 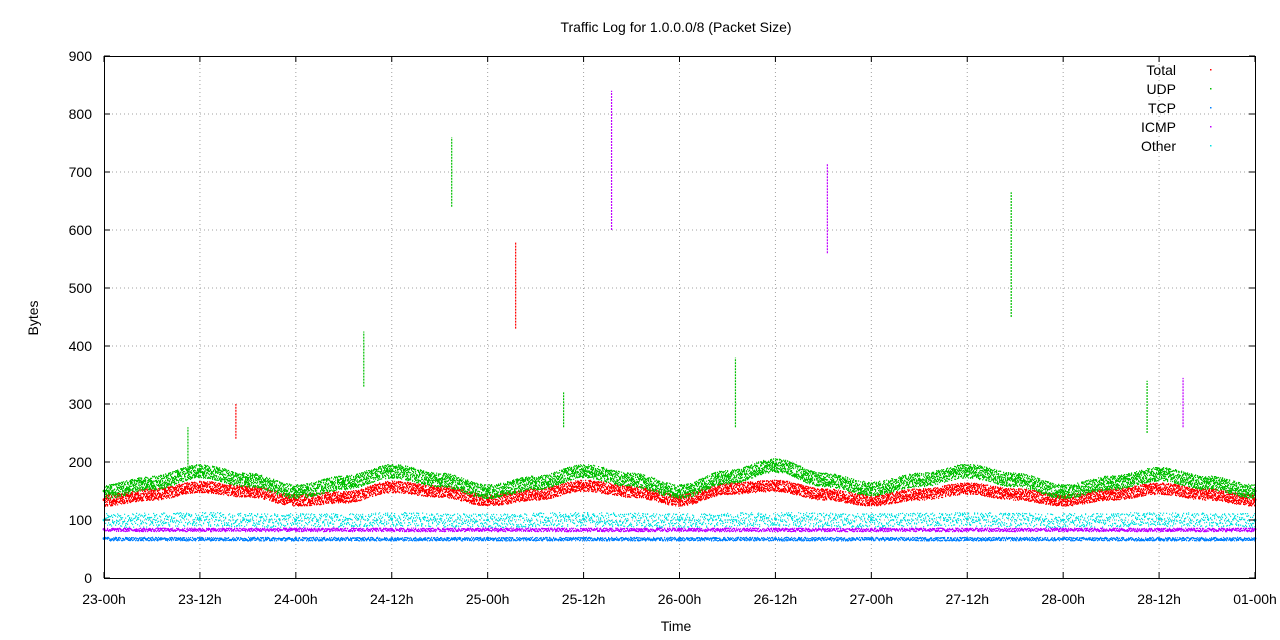 I want to click on x-axis-label: Time, so click(x=676, y=626).